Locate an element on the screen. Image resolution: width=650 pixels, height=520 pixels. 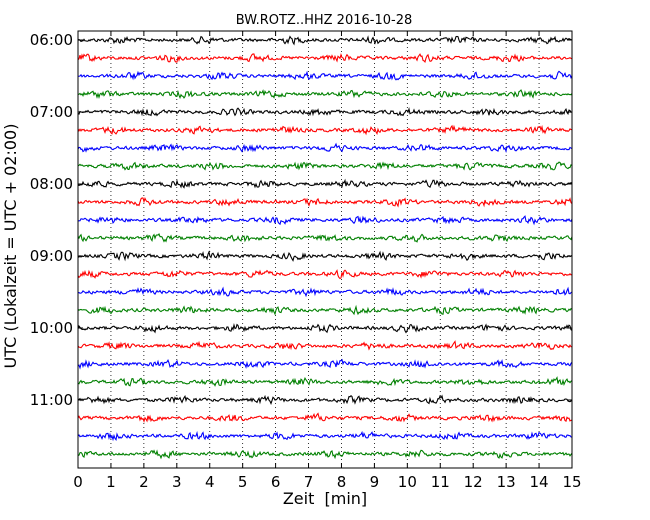
y-axis-label: UTC (Lokalzeit = UTC + 02:00) is located at coordinates (10, 246).